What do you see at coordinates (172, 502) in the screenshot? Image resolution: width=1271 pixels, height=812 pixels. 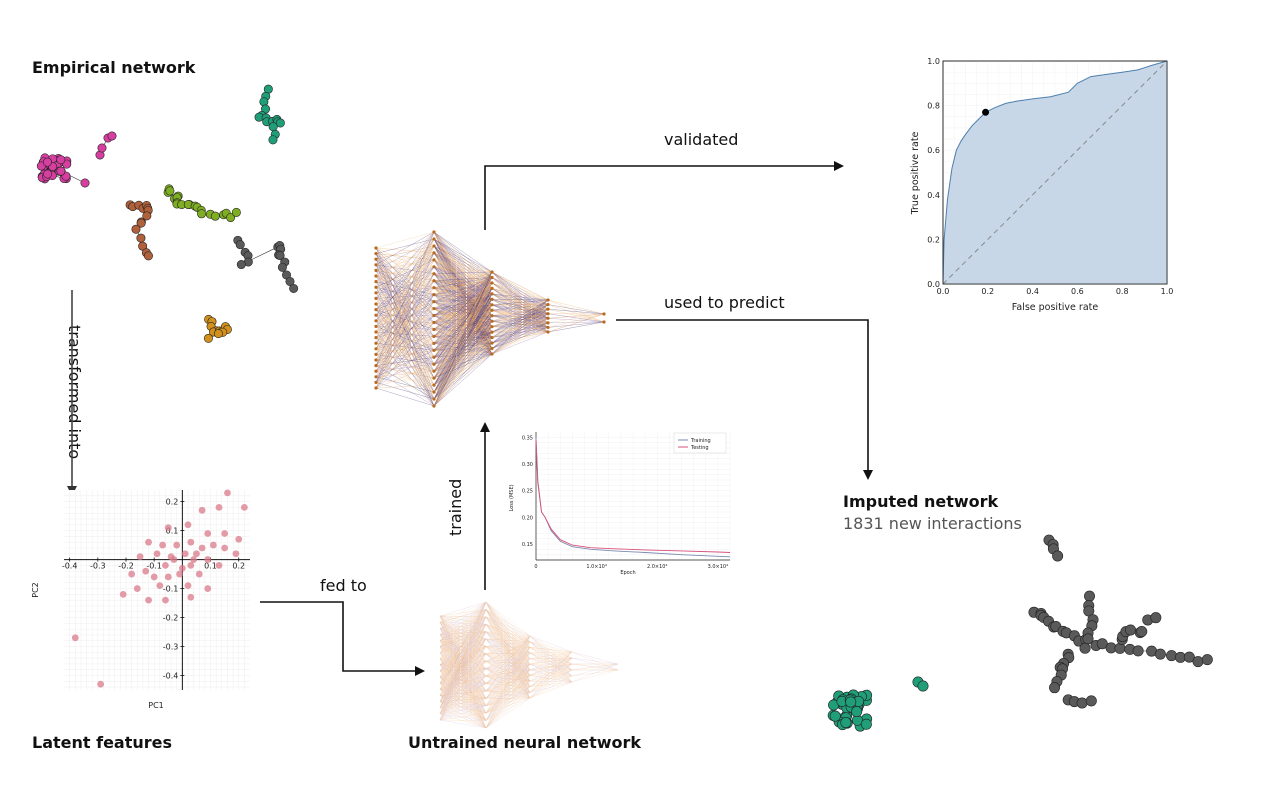 I see `pca-ytick-label: 0.2` at bounding box center [172, 502].